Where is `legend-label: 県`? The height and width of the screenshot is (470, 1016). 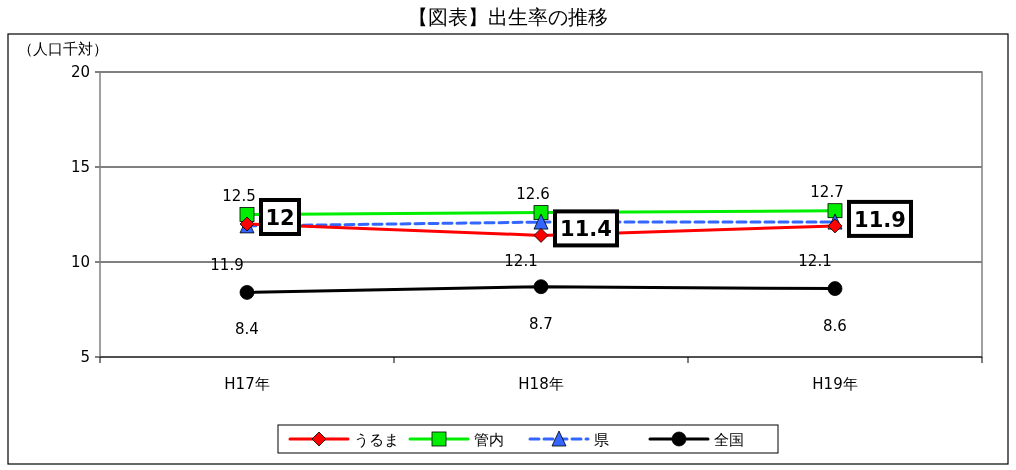
legend-label: 県 is located at coordinates (601, 440).